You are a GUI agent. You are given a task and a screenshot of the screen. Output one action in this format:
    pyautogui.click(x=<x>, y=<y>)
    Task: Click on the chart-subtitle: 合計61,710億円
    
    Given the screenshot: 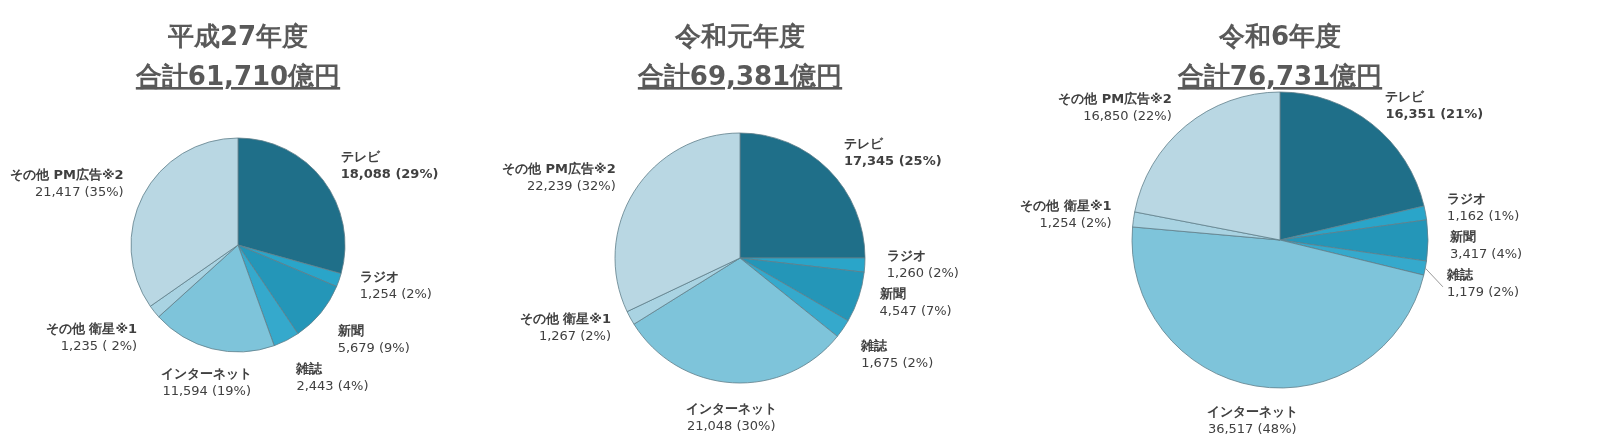 What is the action you would take?
    pyautogui.click(x=237, y=76)
    